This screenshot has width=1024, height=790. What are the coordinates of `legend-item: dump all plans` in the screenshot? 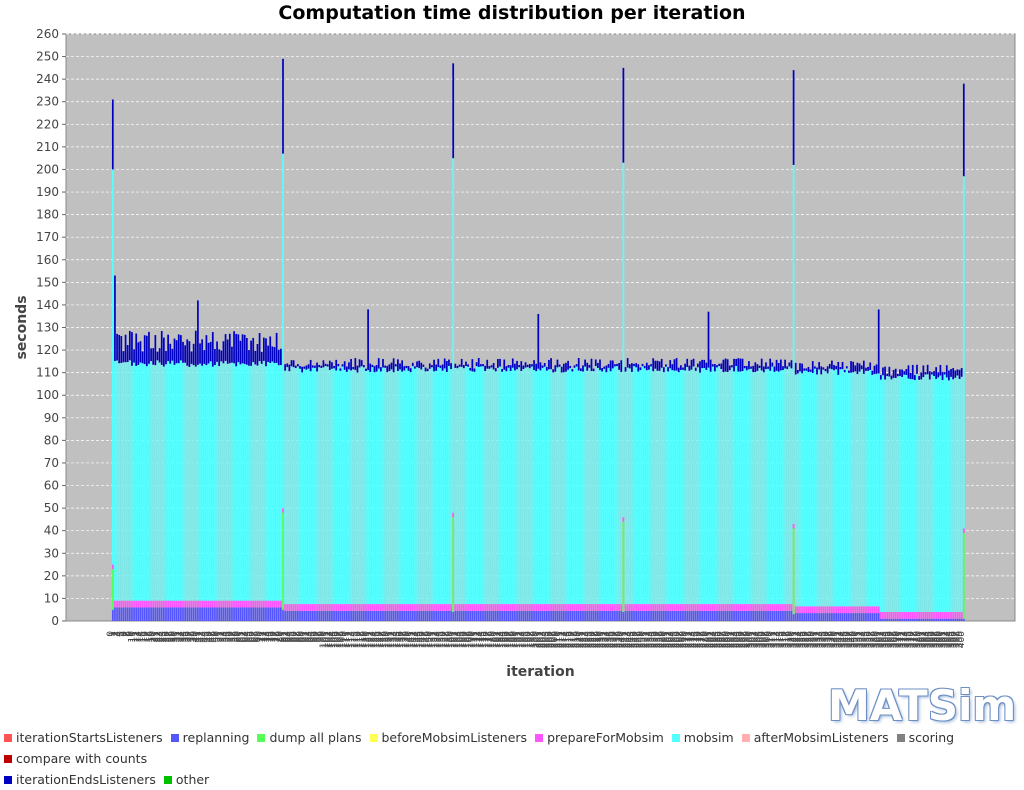 It's located at (309, 737).